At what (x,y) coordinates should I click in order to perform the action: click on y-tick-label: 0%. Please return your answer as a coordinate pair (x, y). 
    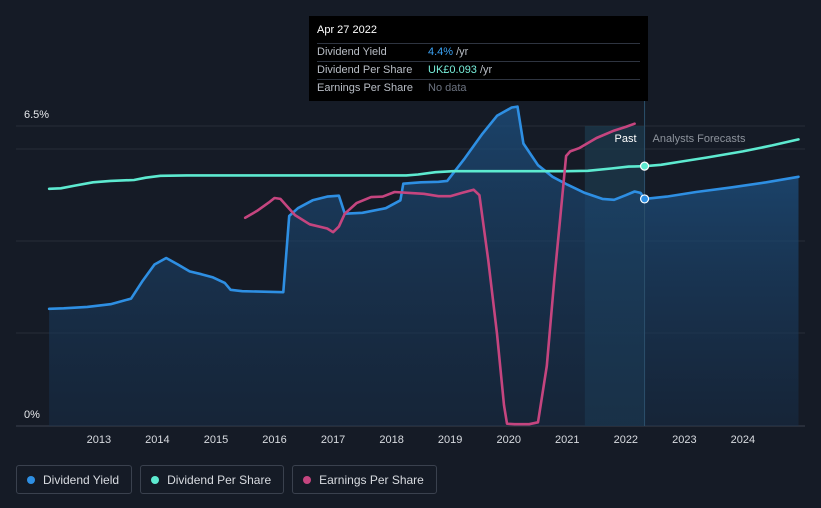
    Looking at the image, I should click on (32, 415).